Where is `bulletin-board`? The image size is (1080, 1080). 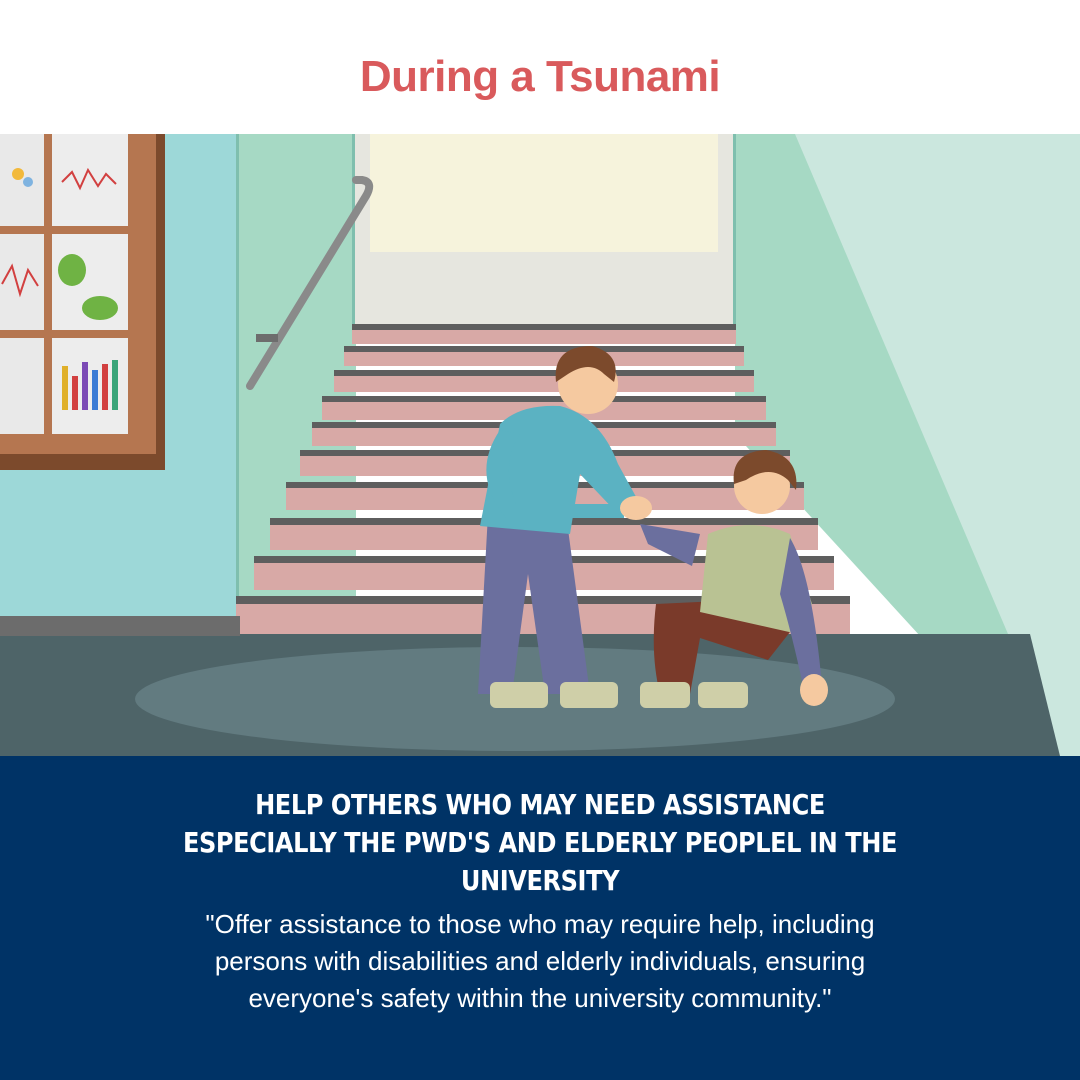
bulletin-board is located at coordinates (82, 302).